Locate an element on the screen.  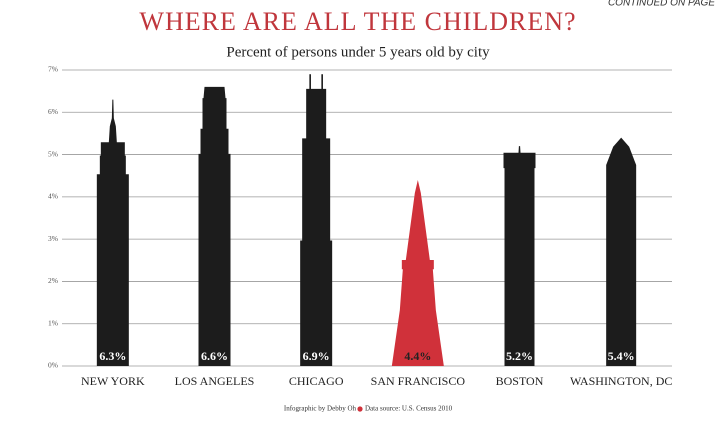
y-tick-label: 6% is located at coordinates (53, 111).